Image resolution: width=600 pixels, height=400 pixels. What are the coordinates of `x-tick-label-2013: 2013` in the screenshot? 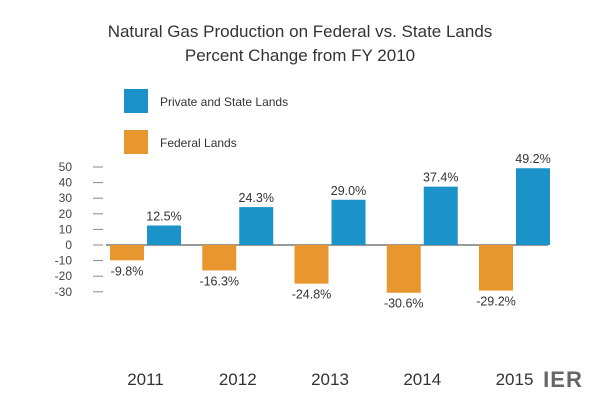 It's located at (330, 379).